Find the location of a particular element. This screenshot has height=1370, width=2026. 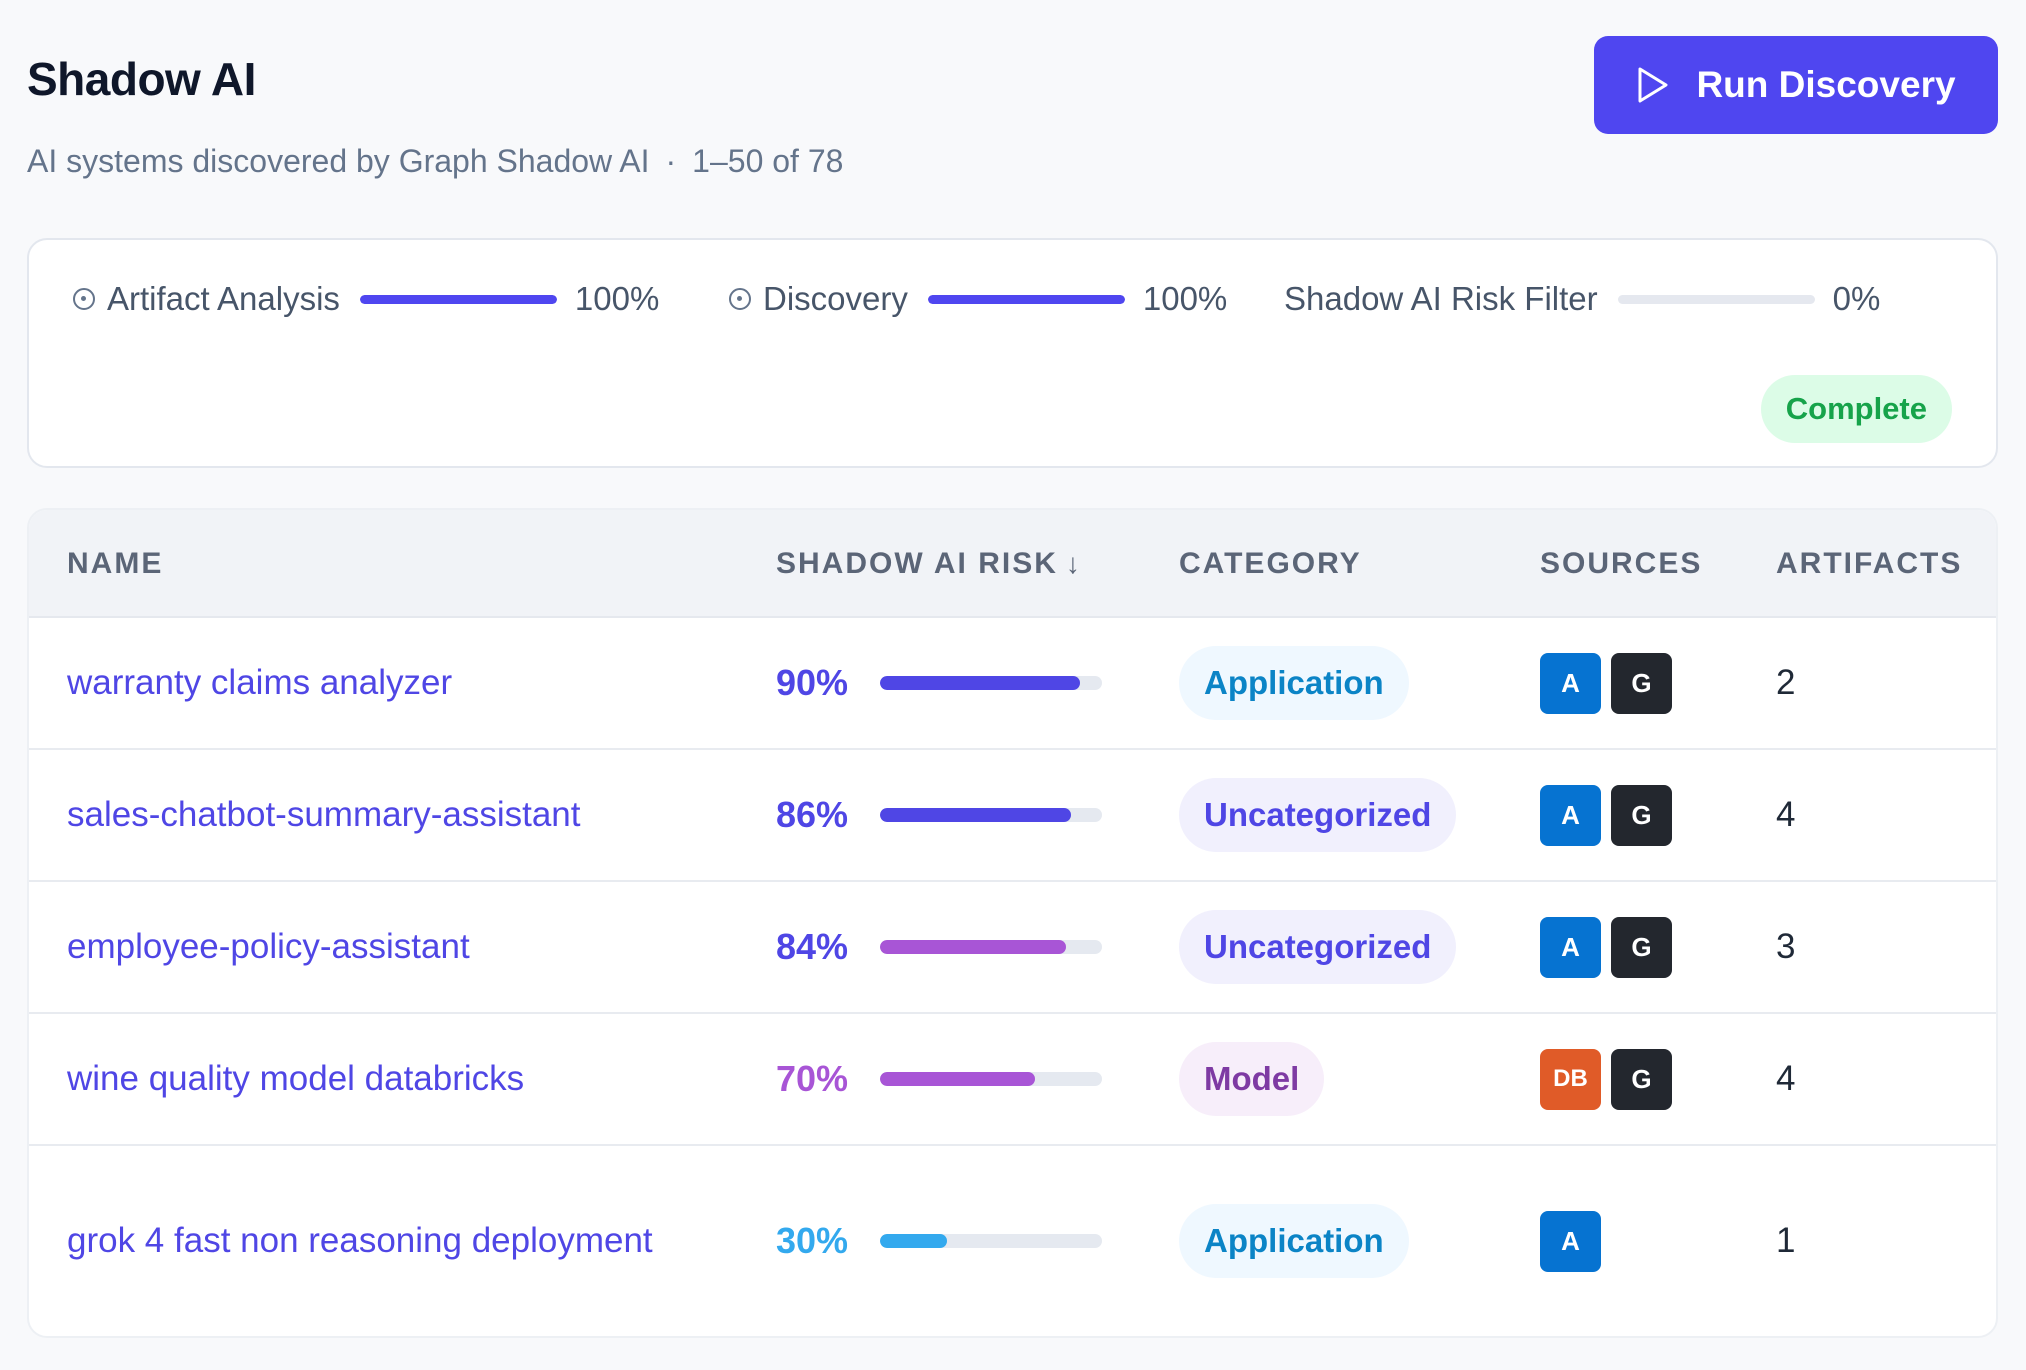

artifact-count: 2 is located at coordinates (1786, 682).